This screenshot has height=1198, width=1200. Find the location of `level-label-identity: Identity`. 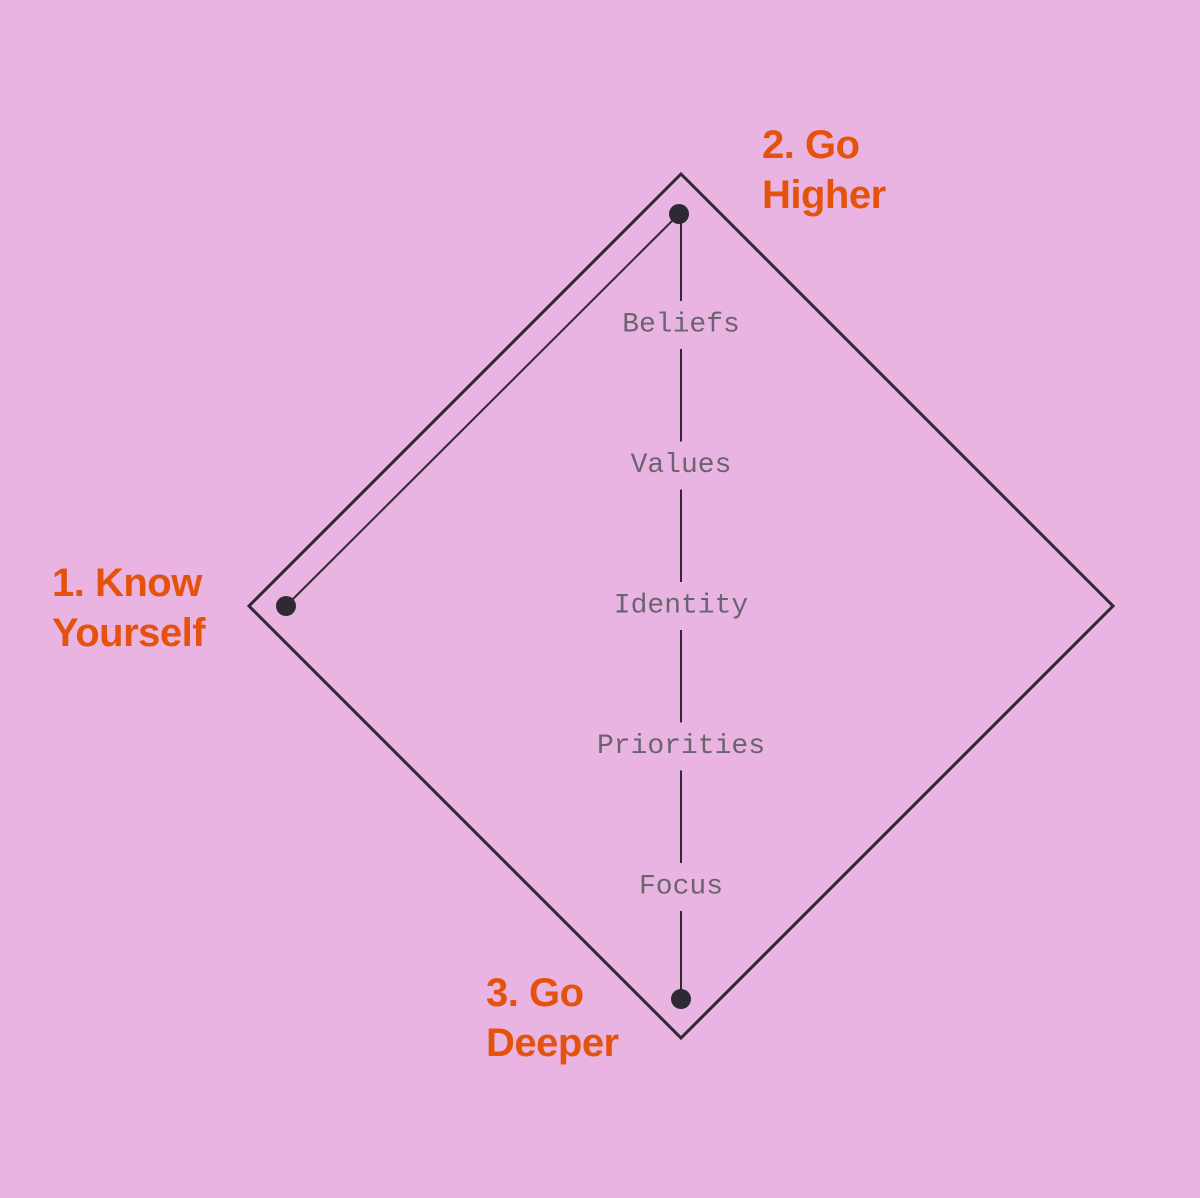

level-label-identity: Identity is located at coordinates (681, 606).